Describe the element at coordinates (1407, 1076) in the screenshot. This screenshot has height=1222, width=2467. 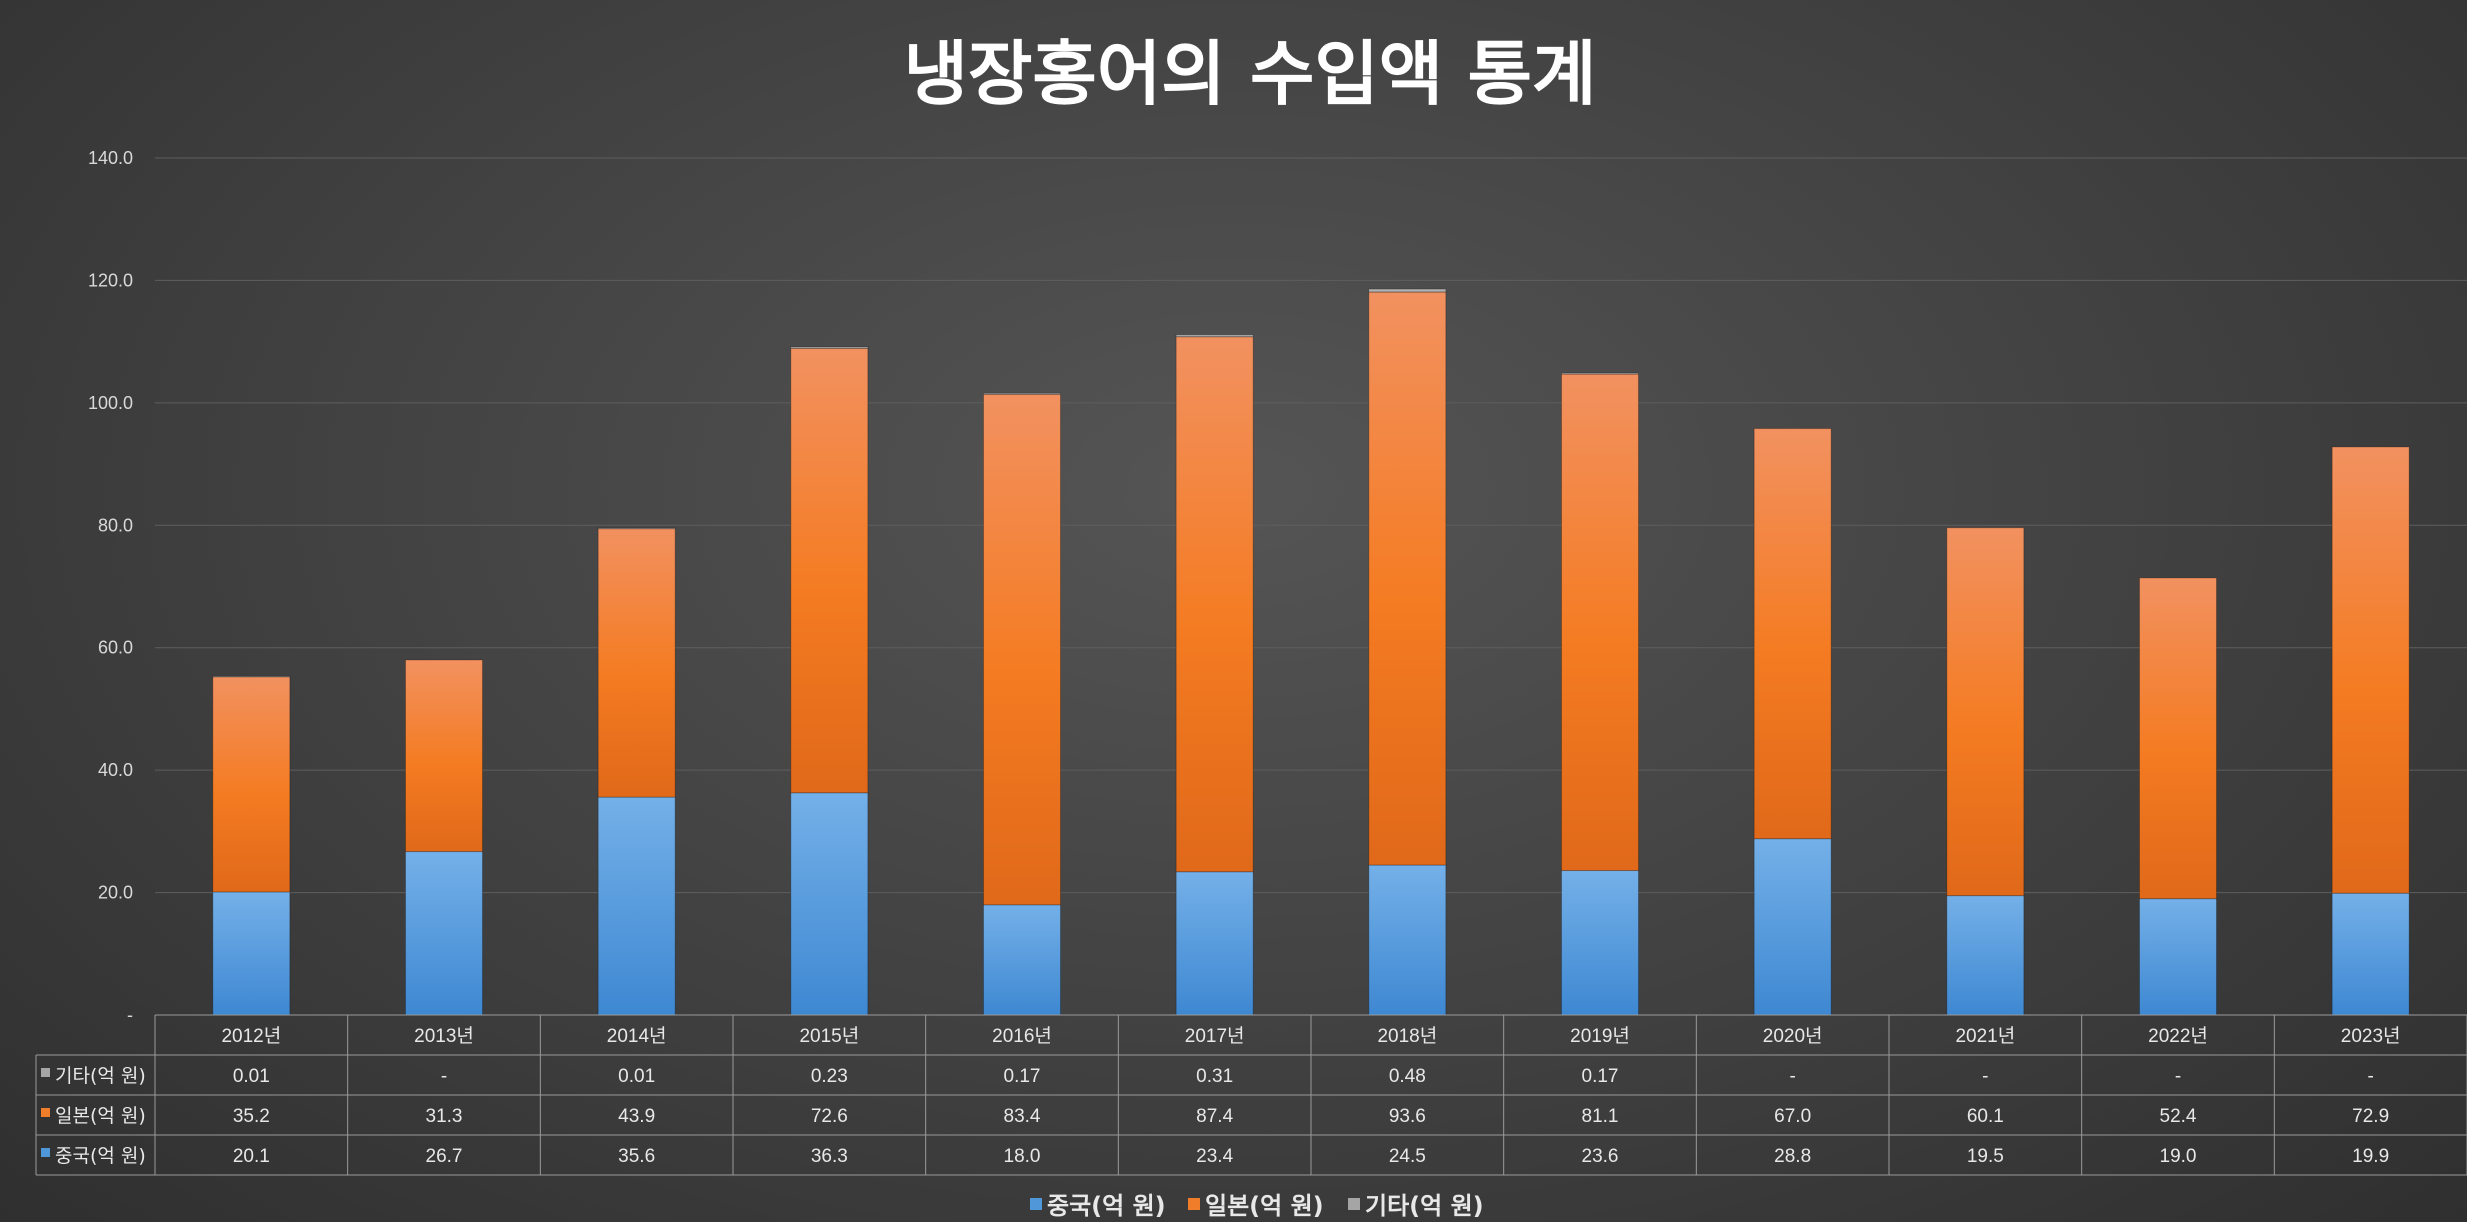
I see `table-cell-value: 0.48` at that location.